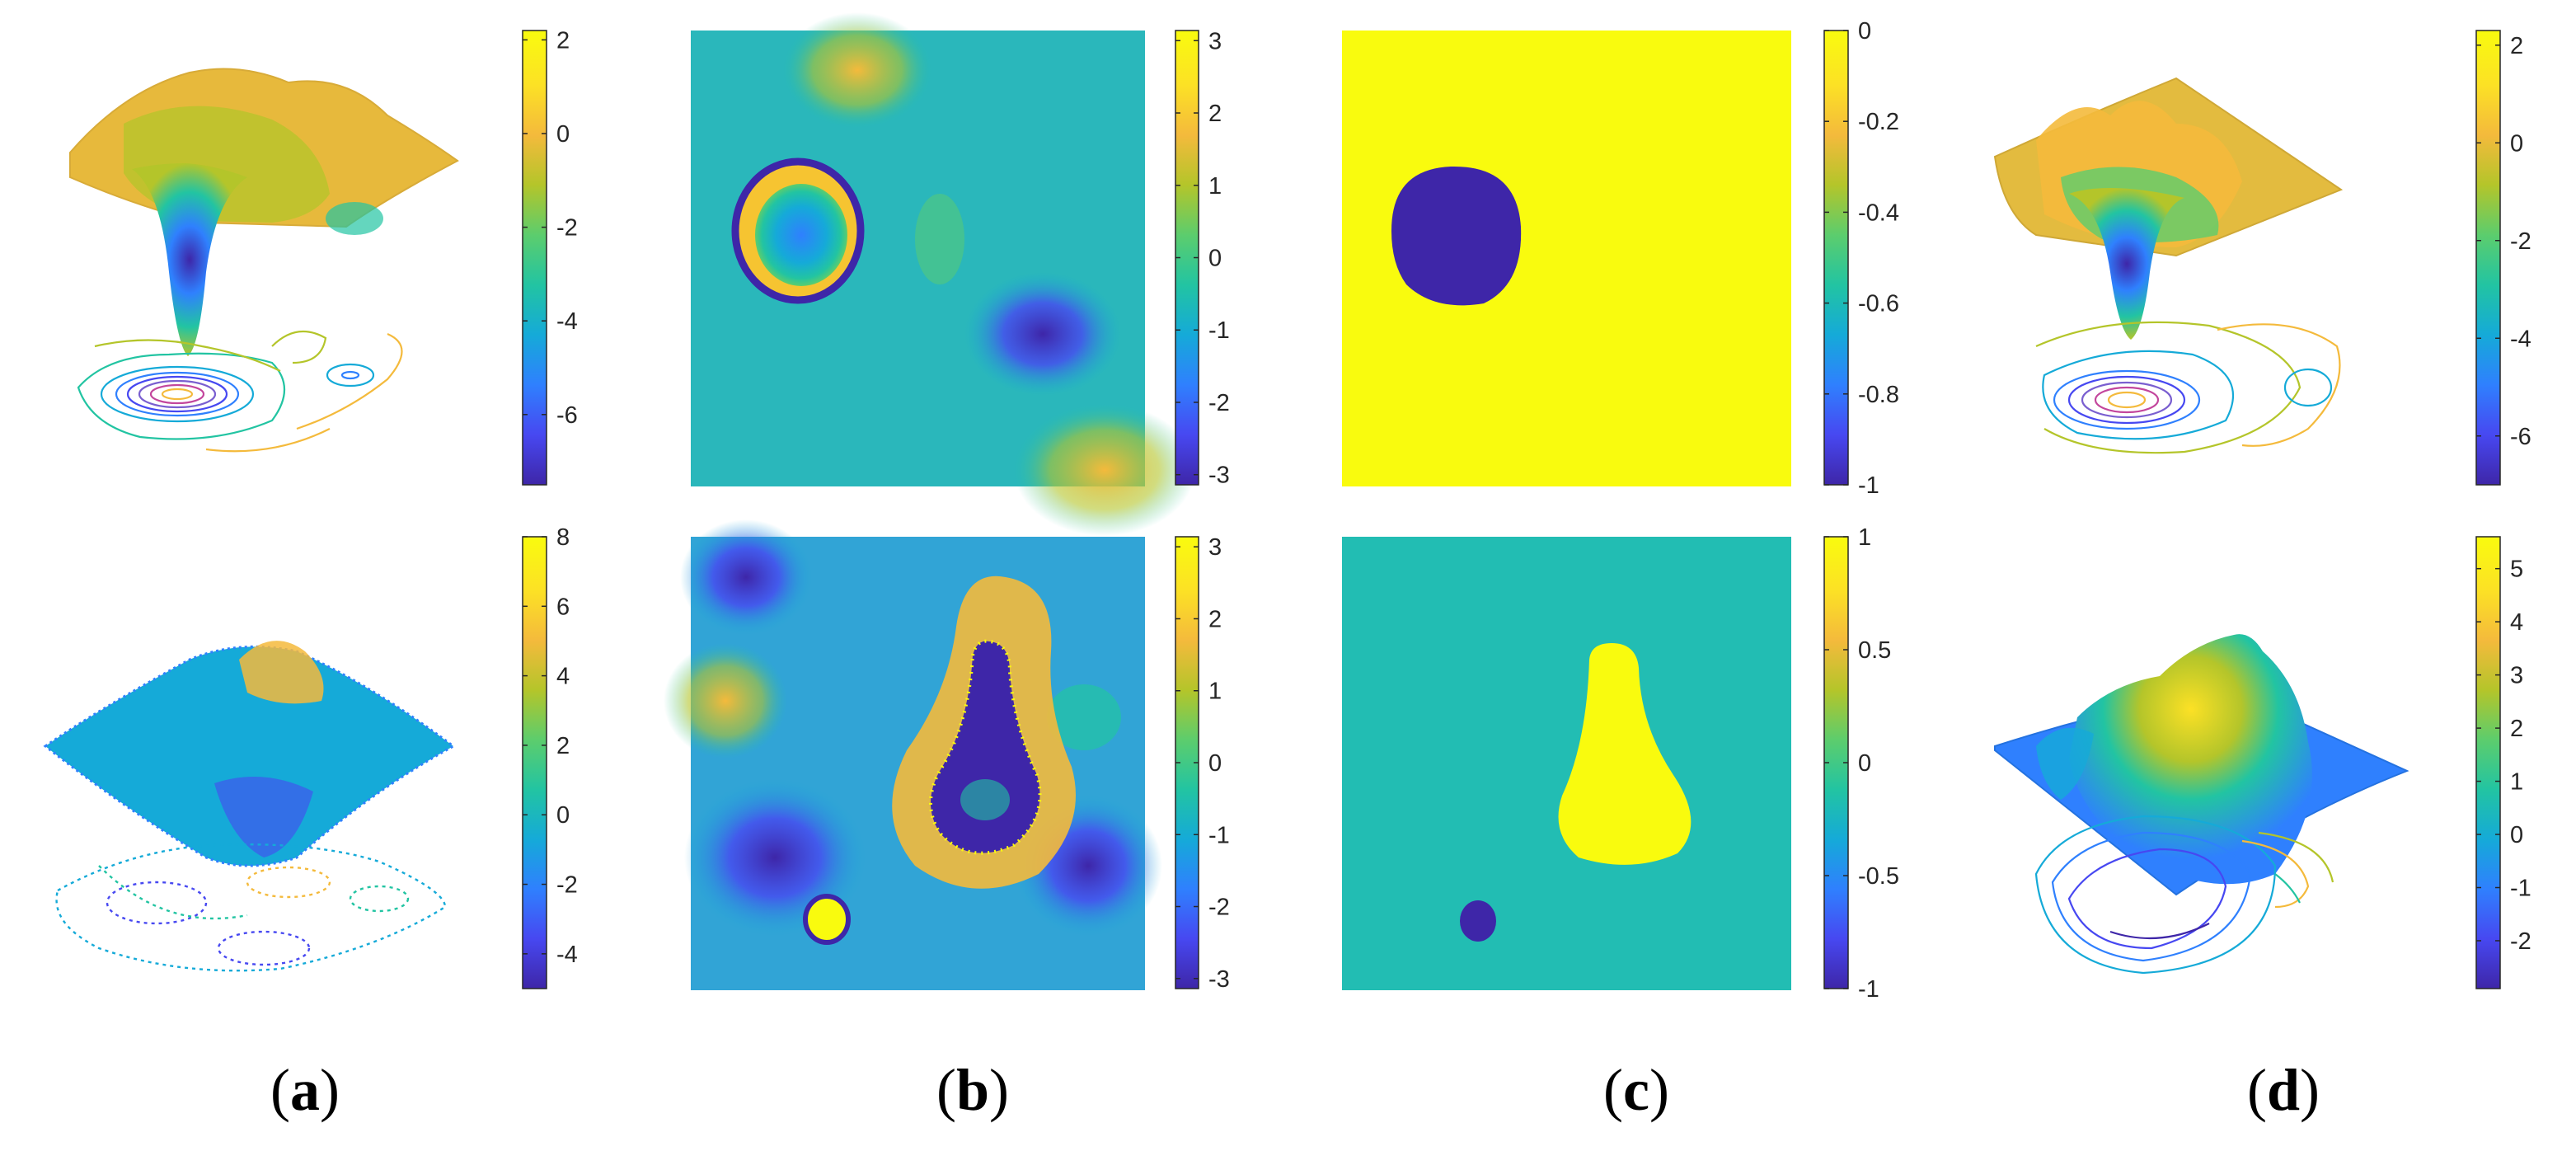  What do you see at coordinates (550, 256) in the screenshot?
I see `colorbar-a1: 2 0 -2 -4 -6` at bounding box center [550, 256].